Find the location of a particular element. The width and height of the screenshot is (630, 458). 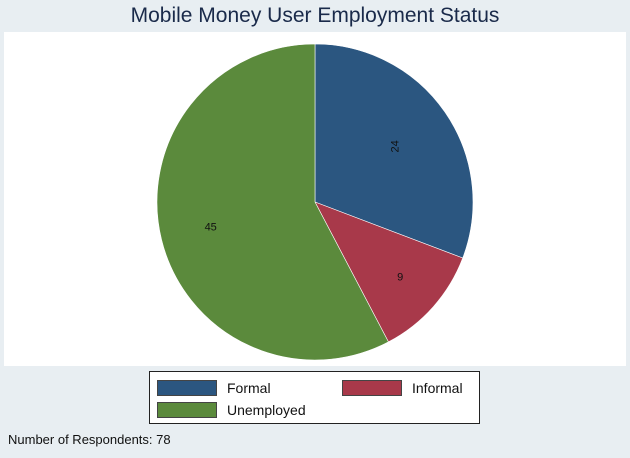

respondents-note: Number of Respondents: 78 is located at coordinates (89, 439).